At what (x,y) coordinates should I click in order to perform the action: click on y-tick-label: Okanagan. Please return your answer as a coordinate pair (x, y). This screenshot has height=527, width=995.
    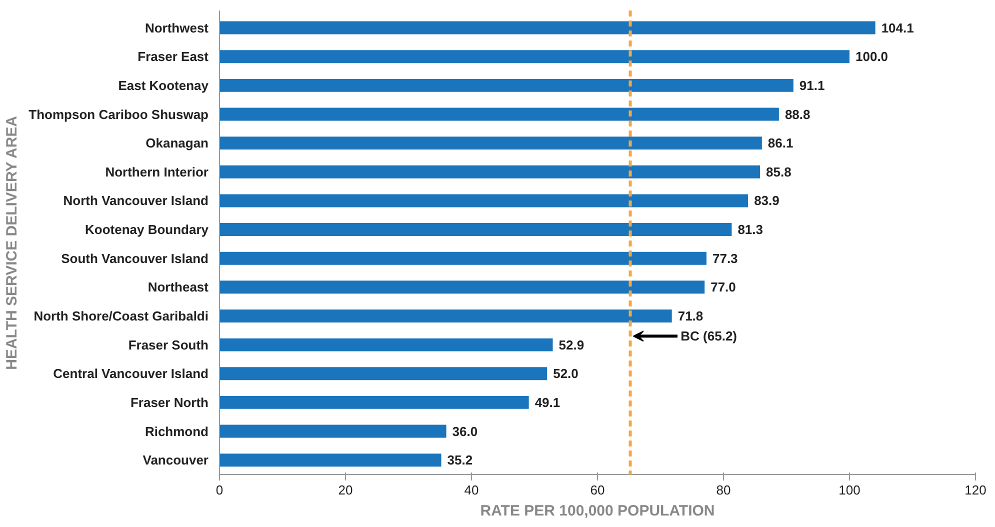
    Looking at the image, I should click on (177, 143).